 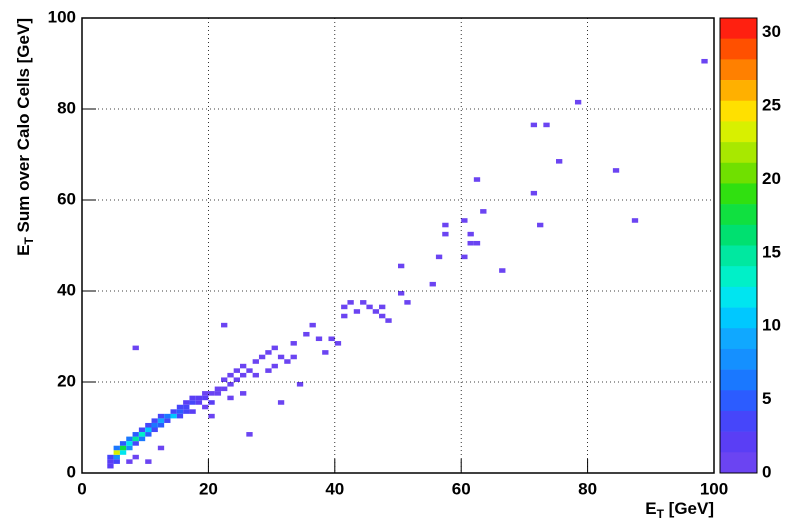 I want to click on x-tick-label: 0, so click(x=81, y=488).